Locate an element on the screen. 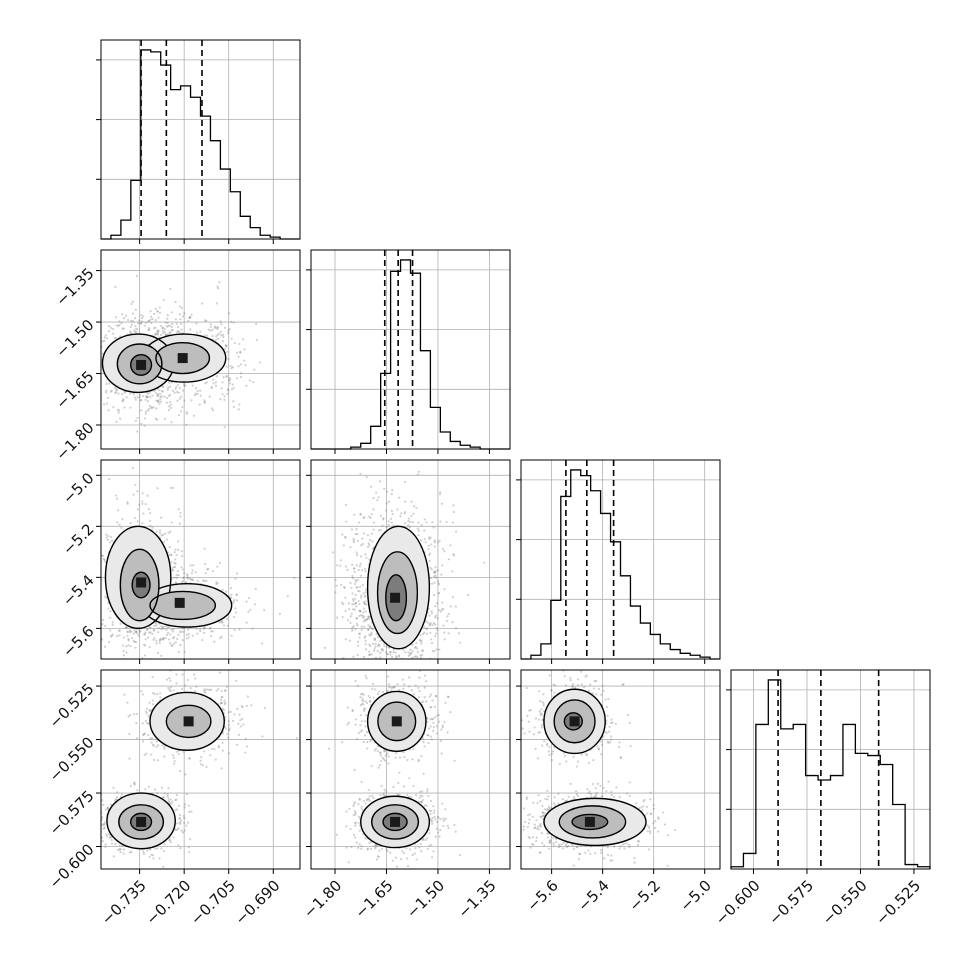 This screenshot has width=970, height=970. density-peak is located at coordinates (141, 582).